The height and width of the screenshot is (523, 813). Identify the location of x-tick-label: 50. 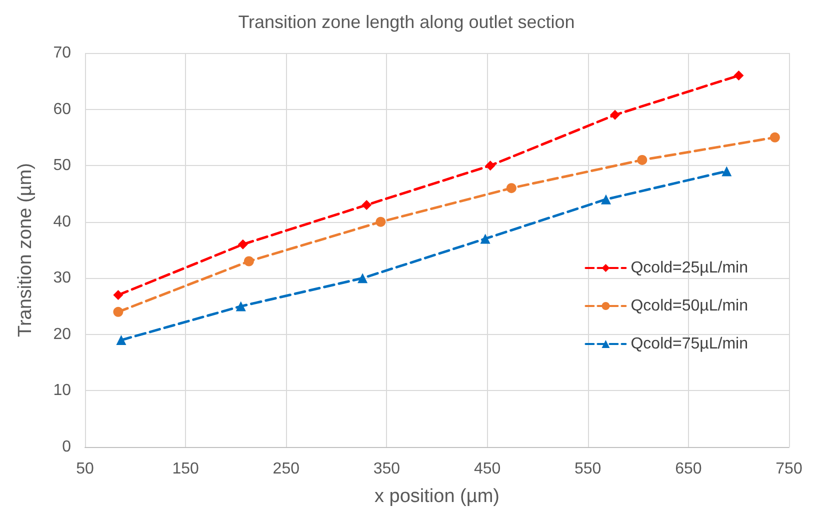
(85, 469).